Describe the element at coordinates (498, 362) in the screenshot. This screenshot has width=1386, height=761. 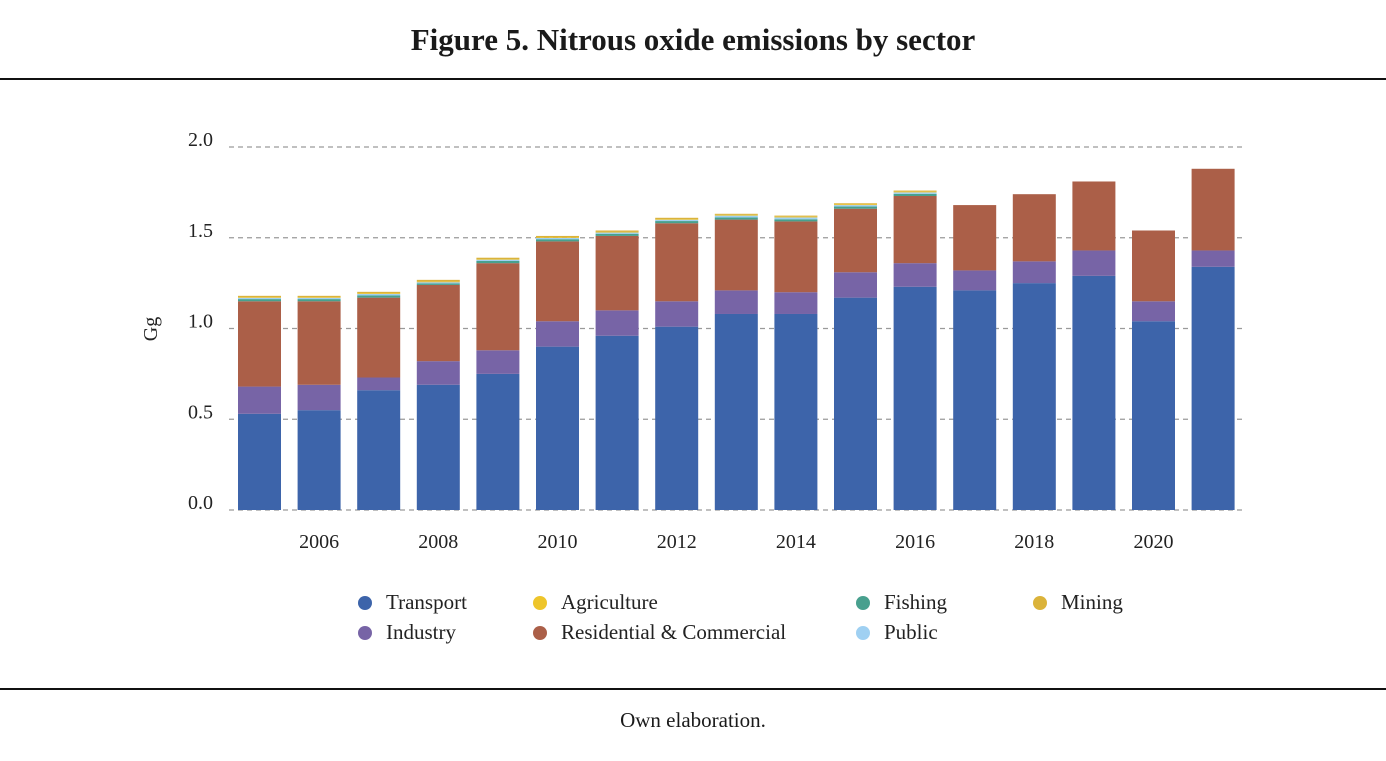
I see `bar-segment-industry-2009` at that location.